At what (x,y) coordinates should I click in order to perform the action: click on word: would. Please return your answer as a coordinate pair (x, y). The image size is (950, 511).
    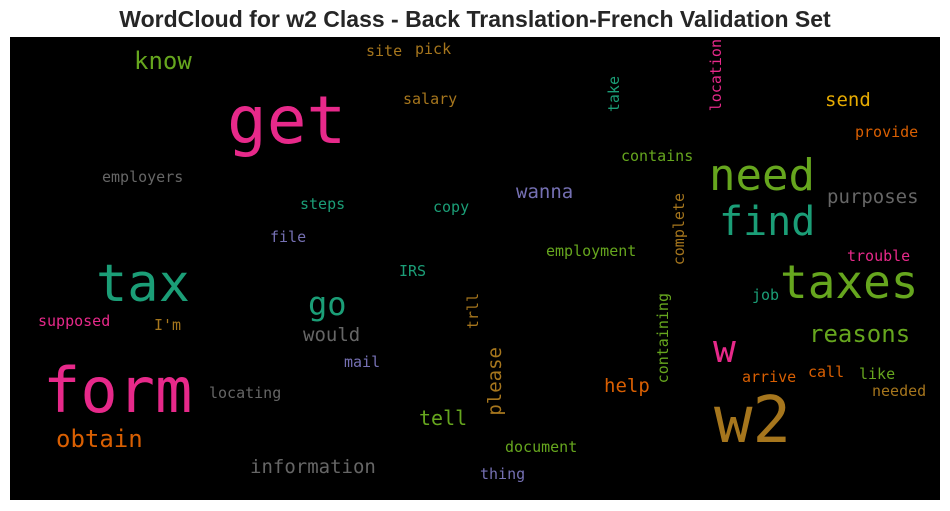
    Looking at the image, I should click on (332, 335).